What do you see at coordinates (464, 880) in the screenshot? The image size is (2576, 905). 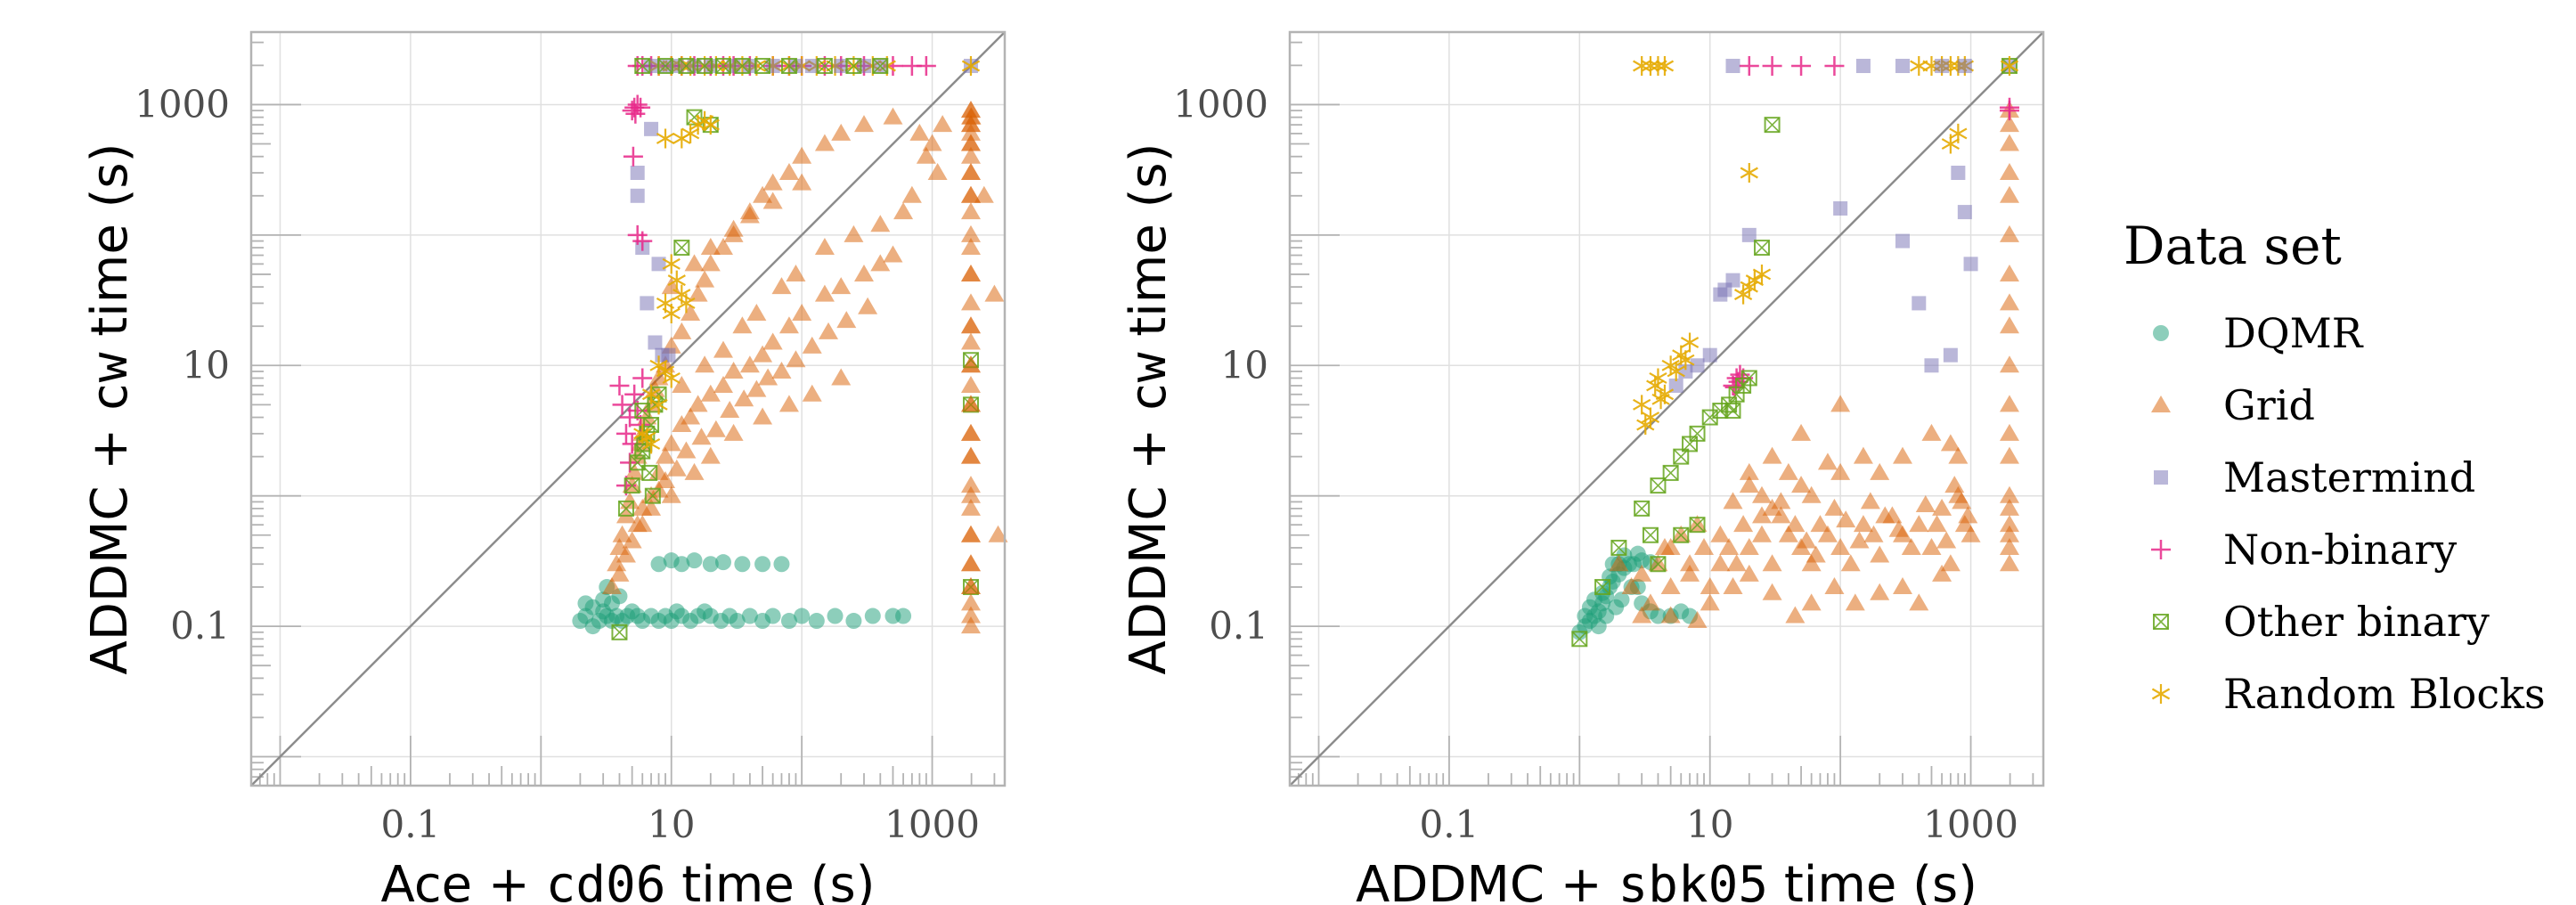 I see `x-axis-title-part: Ace +` at bounding box center [464, 880].